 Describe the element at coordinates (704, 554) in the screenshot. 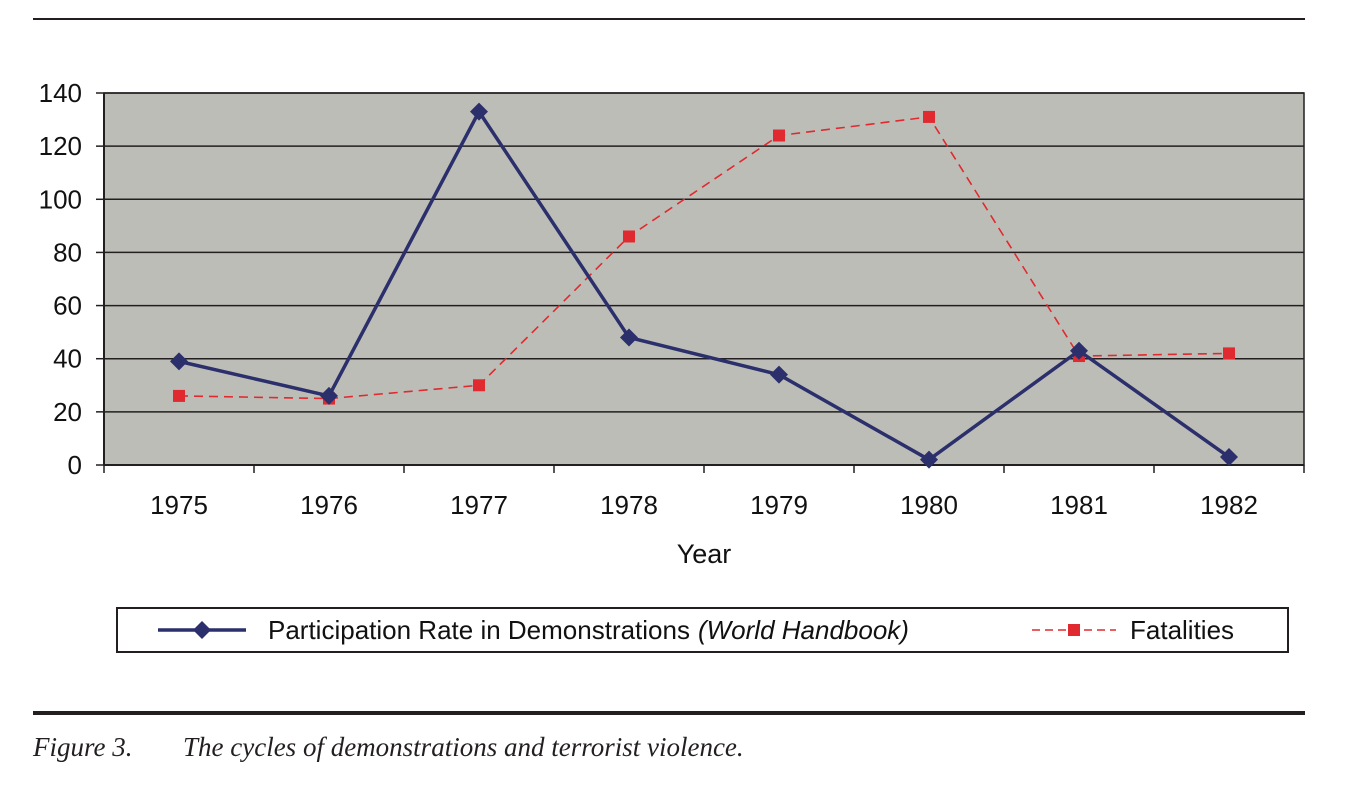

I see `x-axis-label: Year` at that location.